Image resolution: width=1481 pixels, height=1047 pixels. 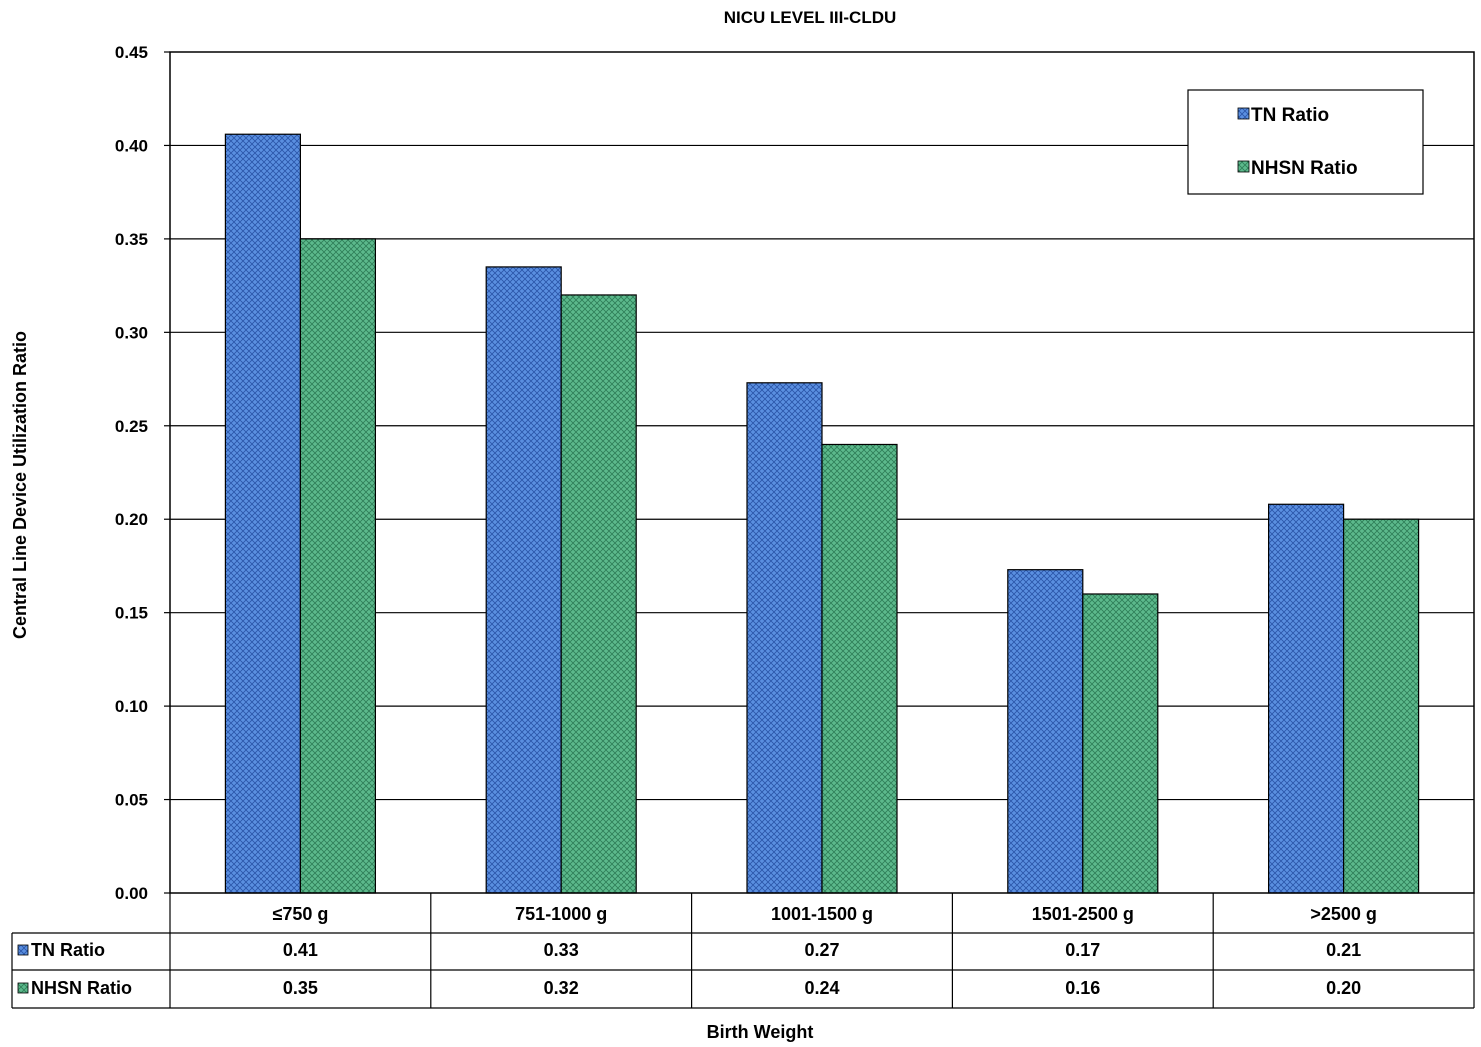 What do you see at coordinates (131, 52) in the screenshot?
I see `y-tick-label: 0.45` at bounding box center [131, 52].